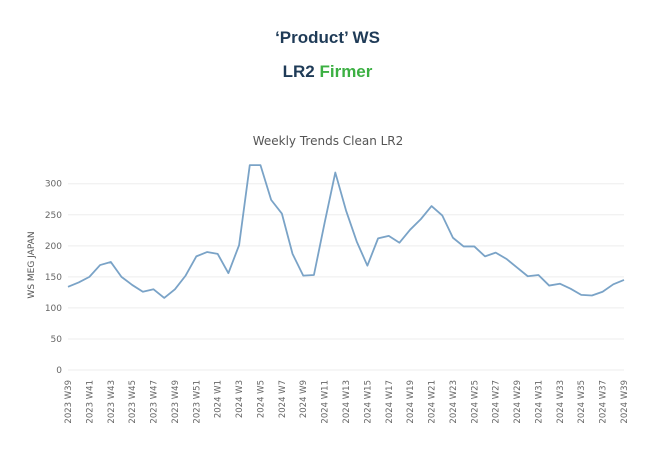 The image size is (655, 449). I want to click on x-tick-label: 2024 W23, so click(454, 402).